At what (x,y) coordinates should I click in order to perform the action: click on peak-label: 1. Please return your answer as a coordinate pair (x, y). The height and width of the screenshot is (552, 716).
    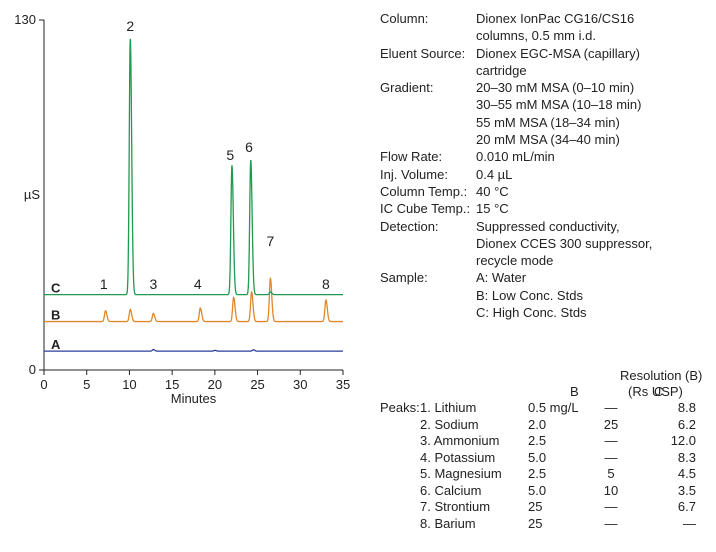
    Looking at the image, I should click on (104, 284).